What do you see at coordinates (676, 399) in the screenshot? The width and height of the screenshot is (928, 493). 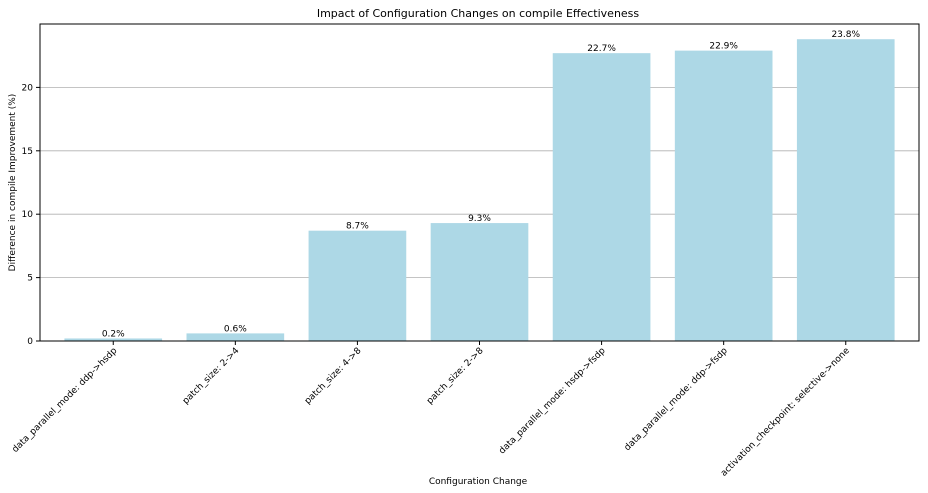 I see `x-tick-label-5: data_parallel_mode: ddp->fsdp` at bounding box center [676, 399].